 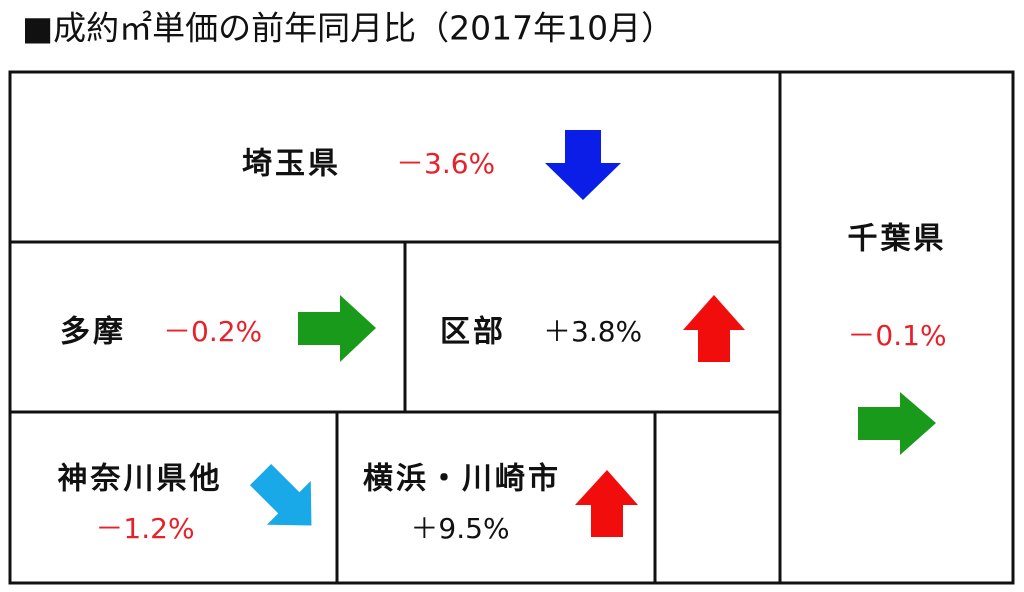 What do you see at coordinates (462, 479) in the screenshot?
I see `region-name: 横浜・川崎市` at bounding box center [462, 479].